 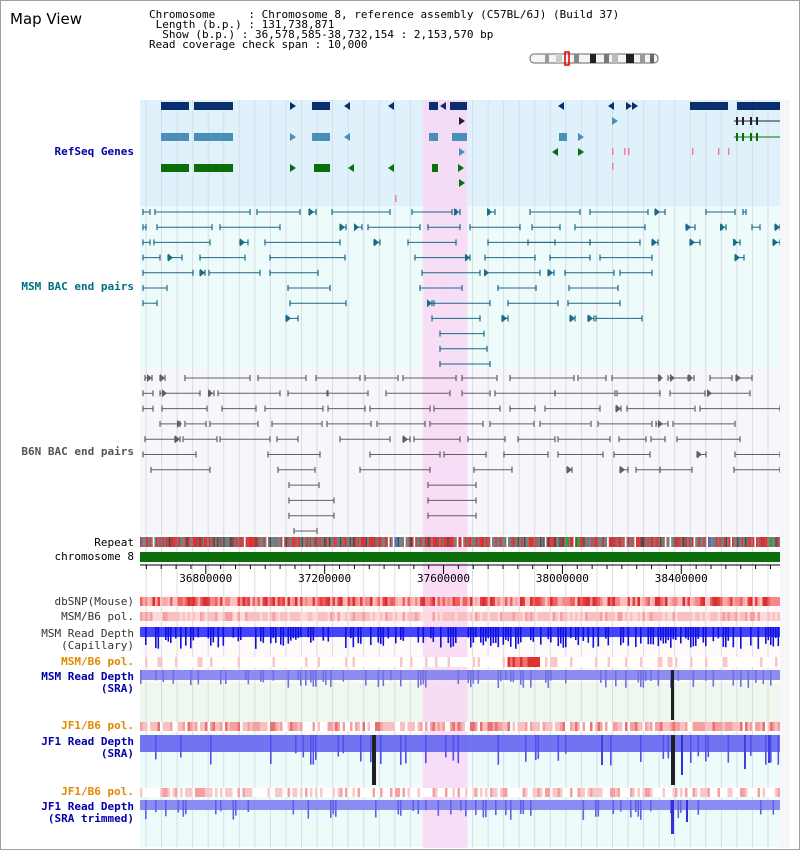 I want to click on msm-b6-pol-label-2: MSM/B6 pol., so click(x=97, y=661).